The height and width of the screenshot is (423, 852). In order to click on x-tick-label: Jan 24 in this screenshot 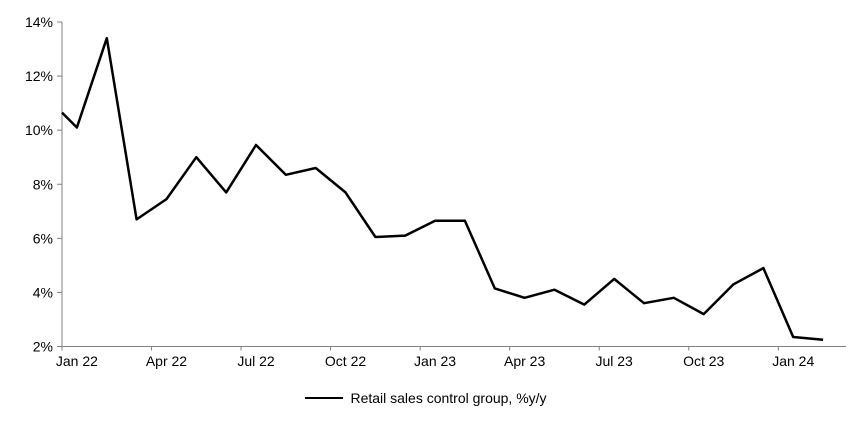, I will do `click(793, 361)`.